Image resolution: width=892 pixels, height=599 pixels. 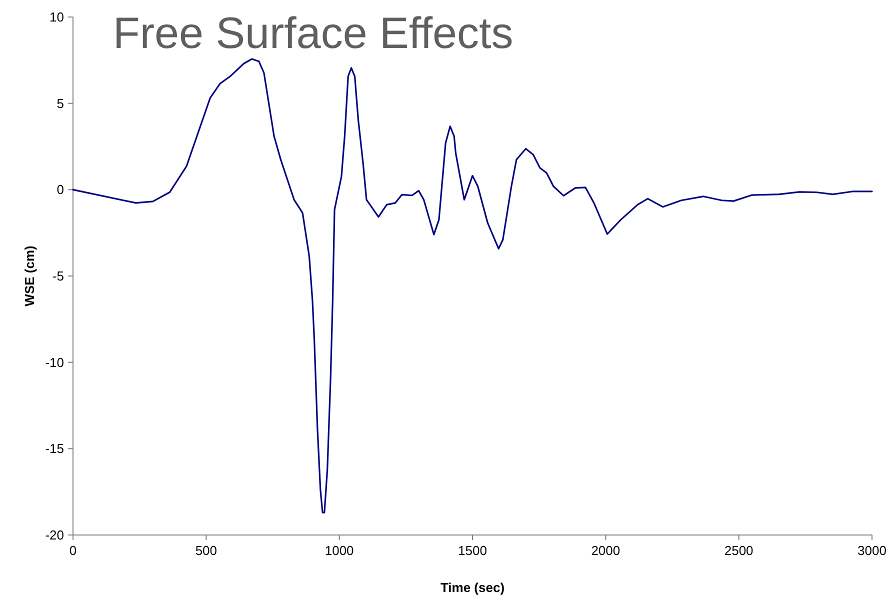 What do you see at coordinates (54, 535) in the screenshot?
I see `y-tick-label: -20` at bounding box center [54, 535].